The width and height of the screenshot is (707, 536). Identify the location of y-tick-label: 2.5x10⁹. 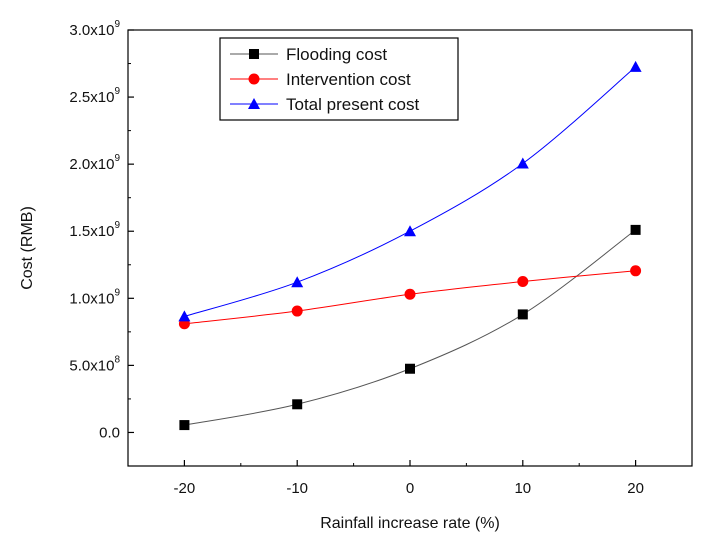
(94, 96).